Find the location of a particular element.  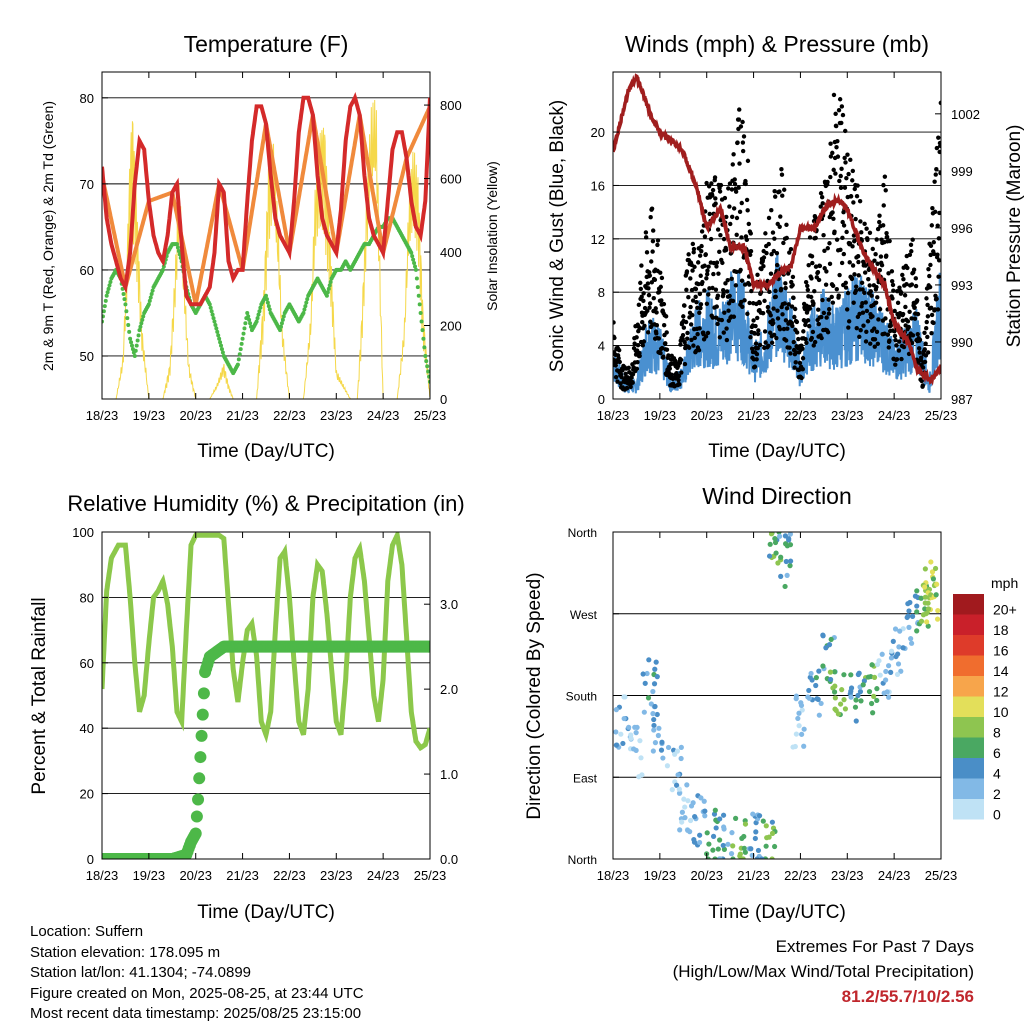

y-right-tick-label: 996 is located at coordinates (962, 228).